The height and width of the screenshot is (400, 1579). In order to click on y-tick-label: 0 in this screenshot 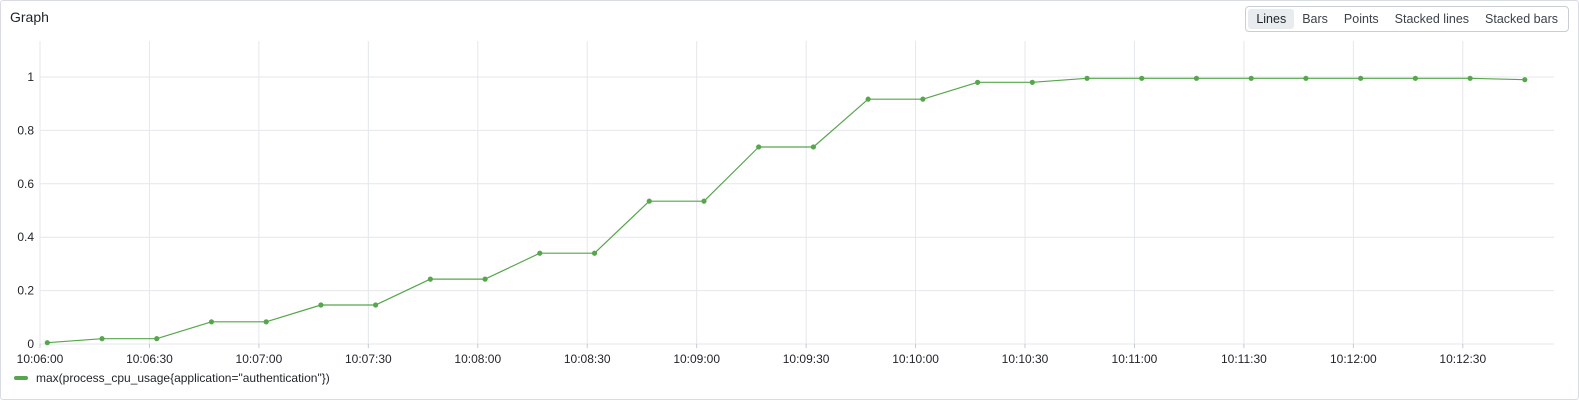, I will do `click(30, 344)`.